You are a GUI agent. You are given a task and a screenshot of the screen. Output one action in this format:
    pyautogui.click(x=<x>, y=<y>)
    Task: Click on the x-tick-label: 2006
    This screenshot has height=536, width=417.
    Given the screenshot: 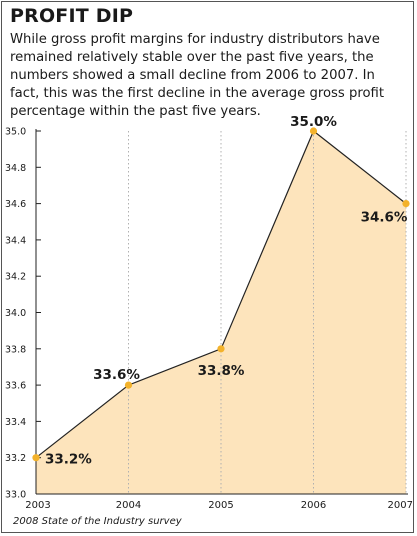 What is the action you would take?
    pyautogui.click(x=313, y=505)
    